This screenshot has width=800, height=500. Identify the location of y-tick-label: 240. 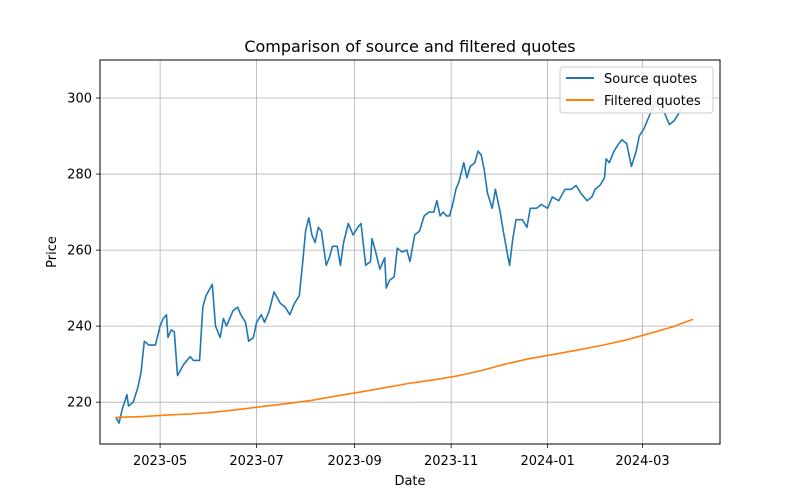
(79, 327).